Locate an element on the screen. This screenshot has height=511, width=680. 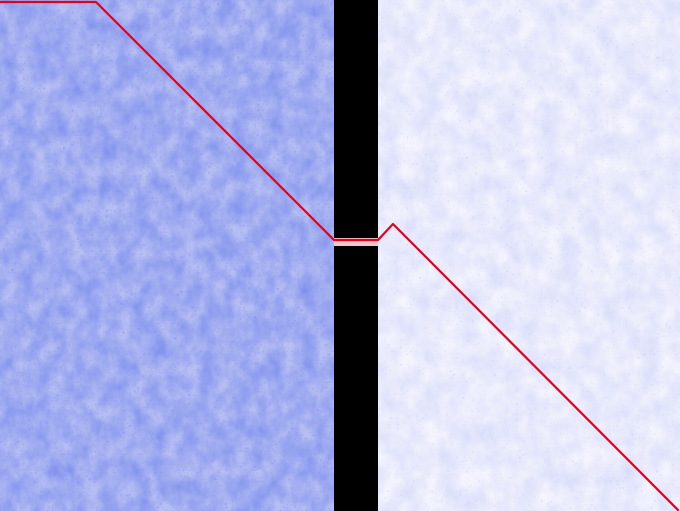
separator-gap is located at coordinates (356, 242).